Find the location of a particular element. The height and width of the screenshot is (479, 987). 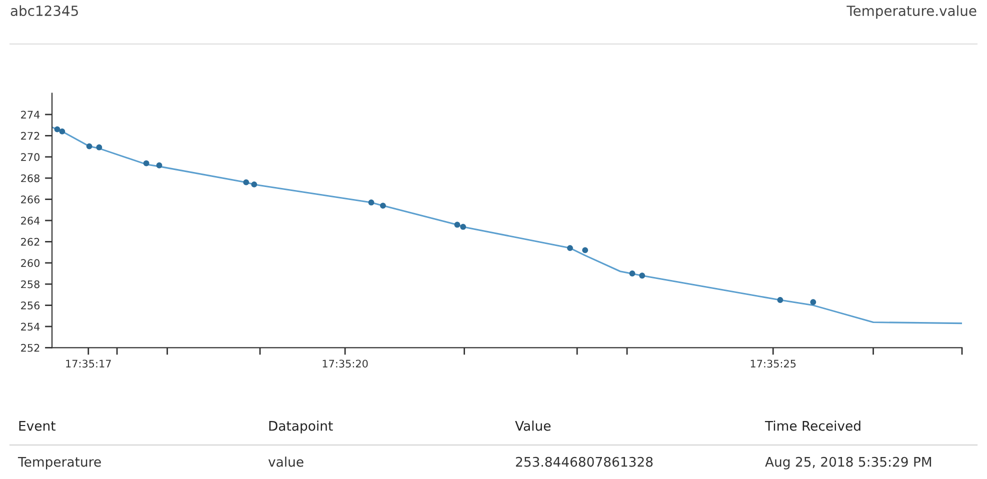

y-tick-label: 260 is located at coordinates (30, 263).